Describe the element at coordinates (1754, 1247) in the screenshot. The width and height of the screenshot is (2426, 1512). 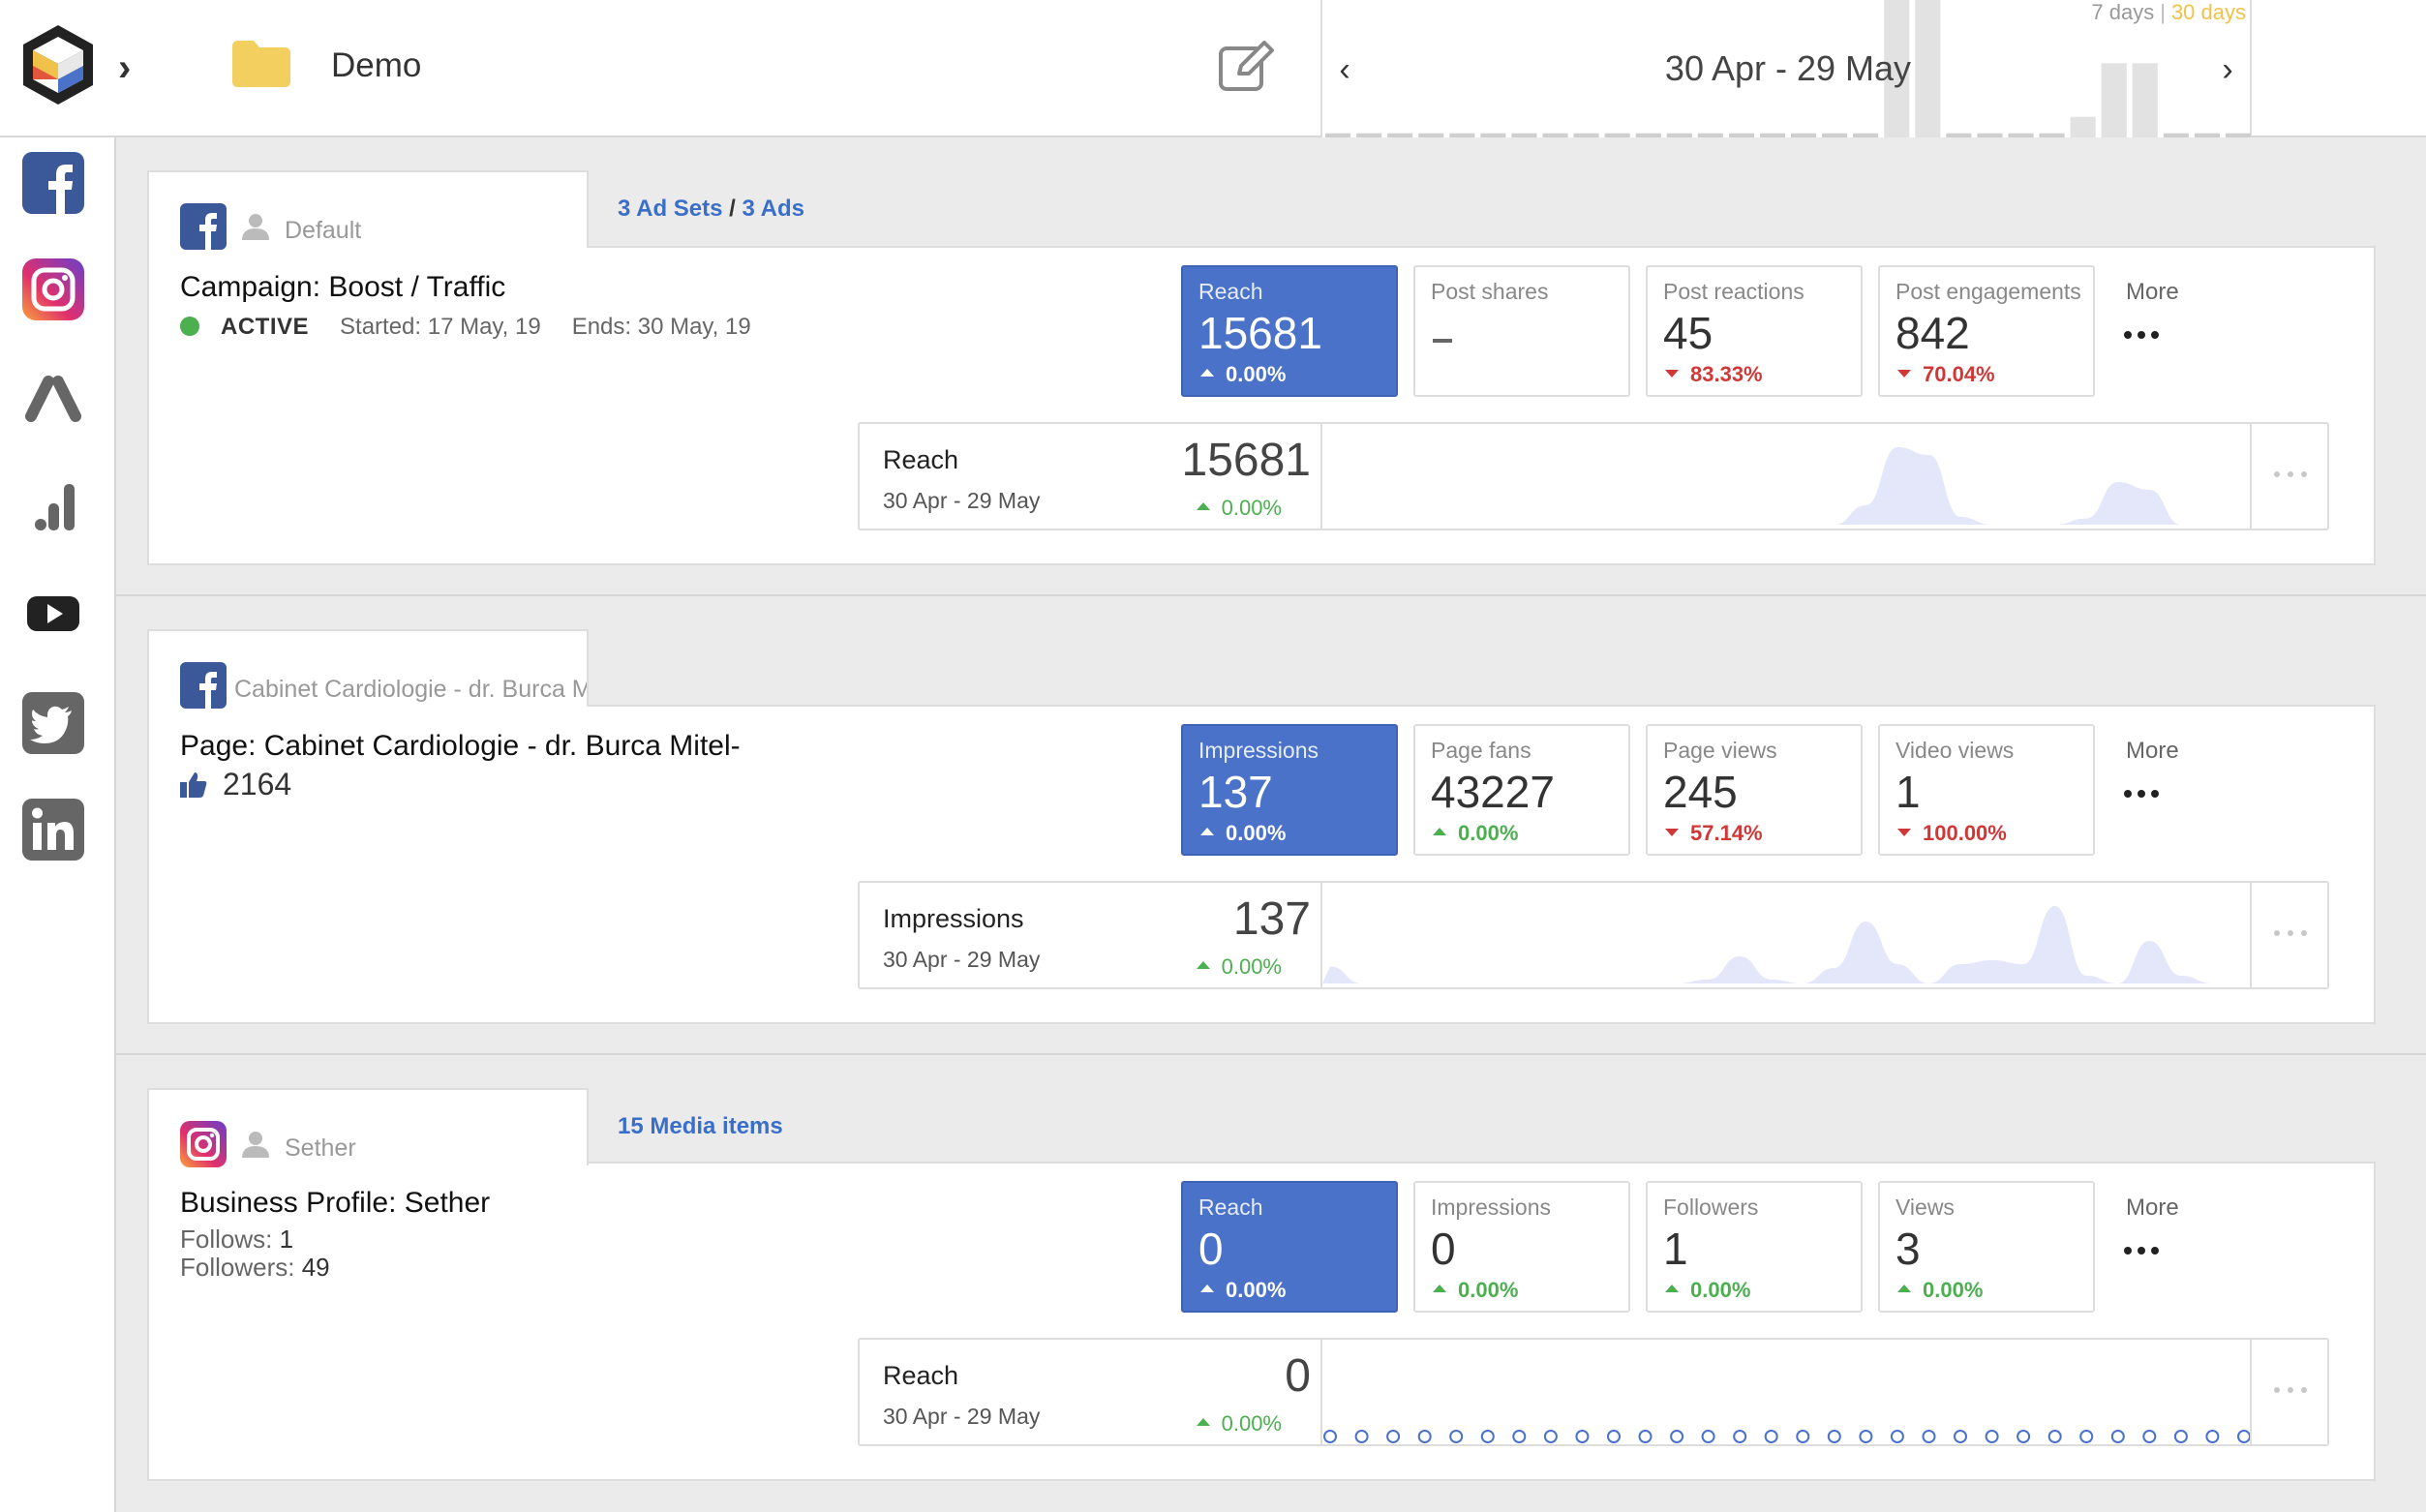
I see `metric-tile: Followers 1 0.00%` at that location.